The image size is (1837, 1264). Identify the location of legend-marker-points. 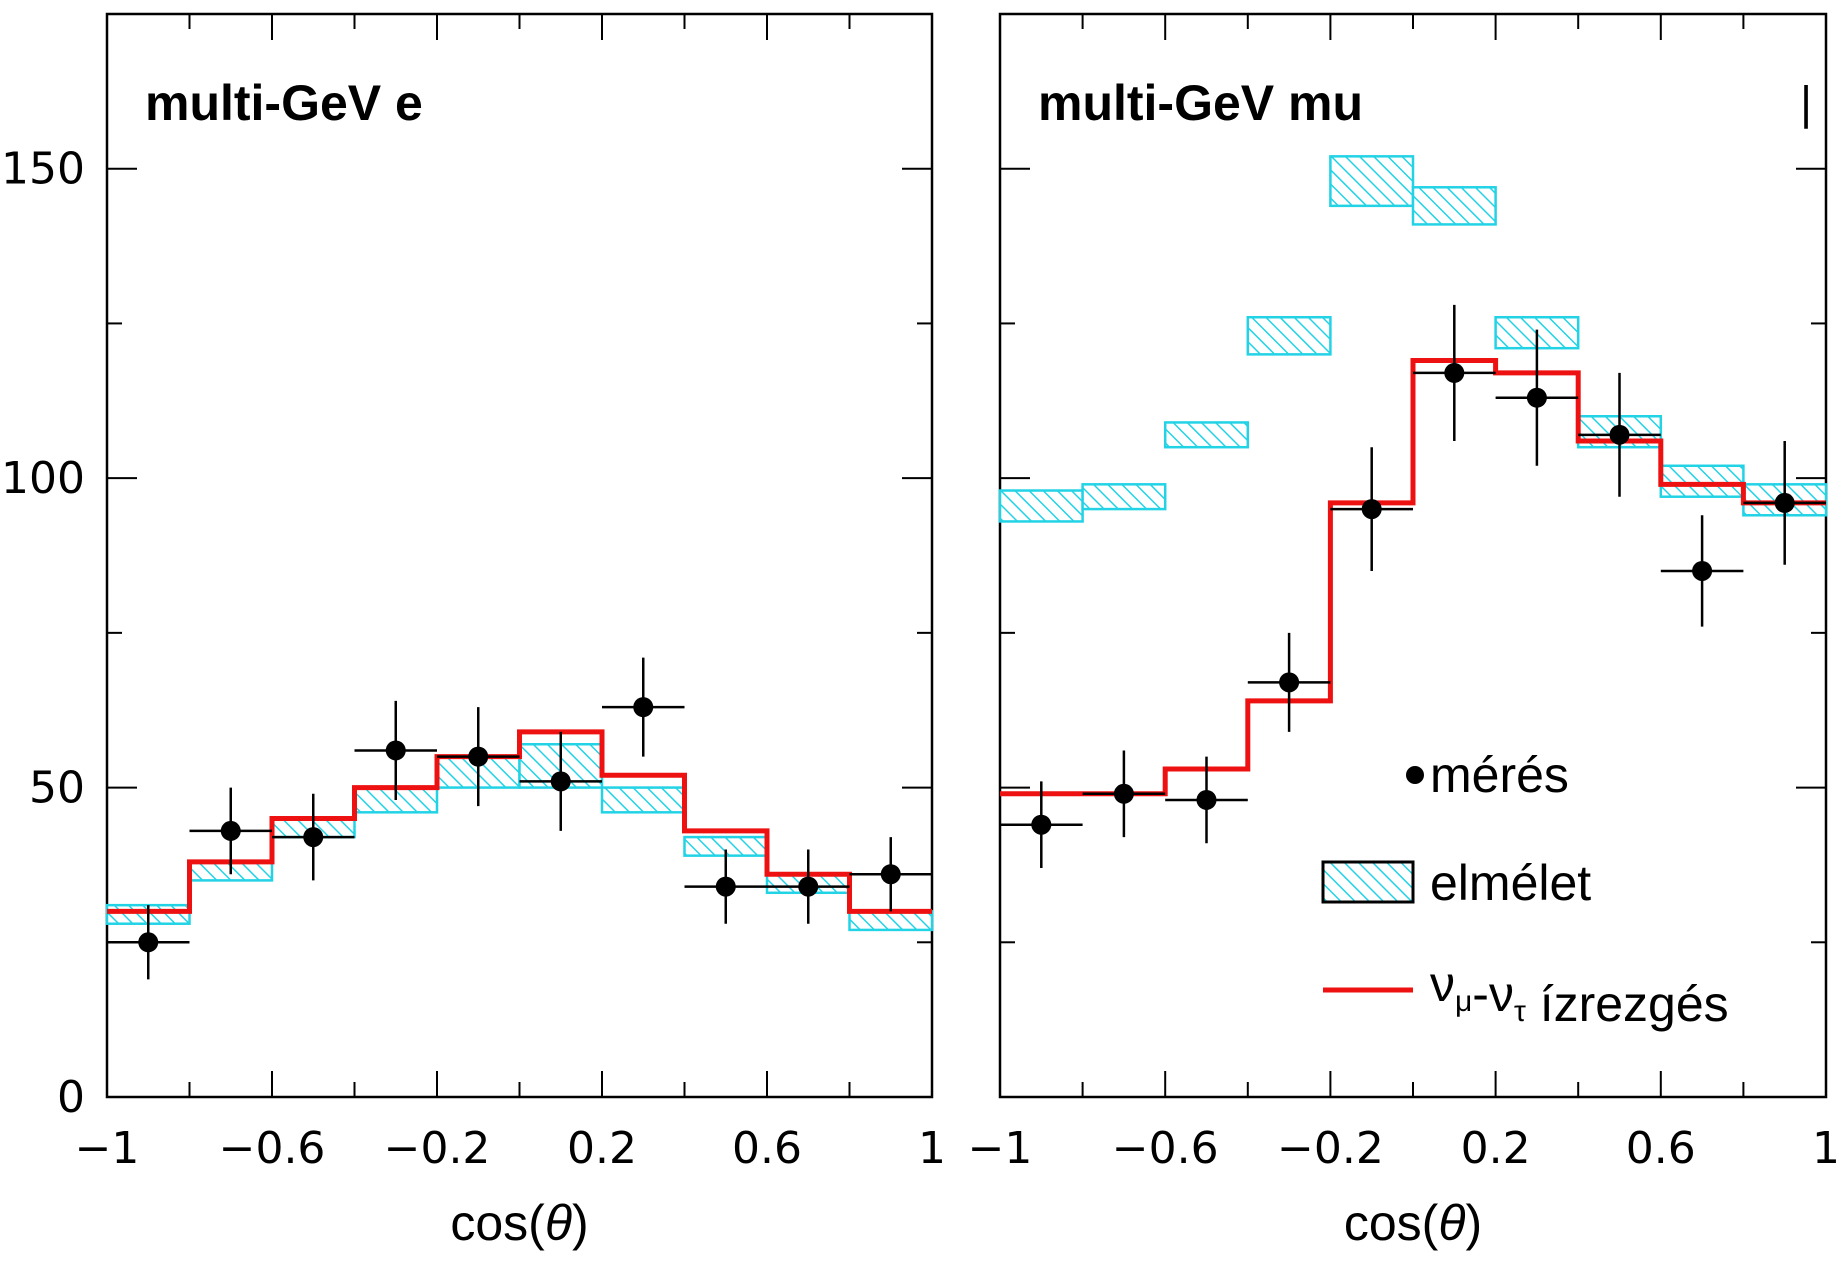
(1415, 775).